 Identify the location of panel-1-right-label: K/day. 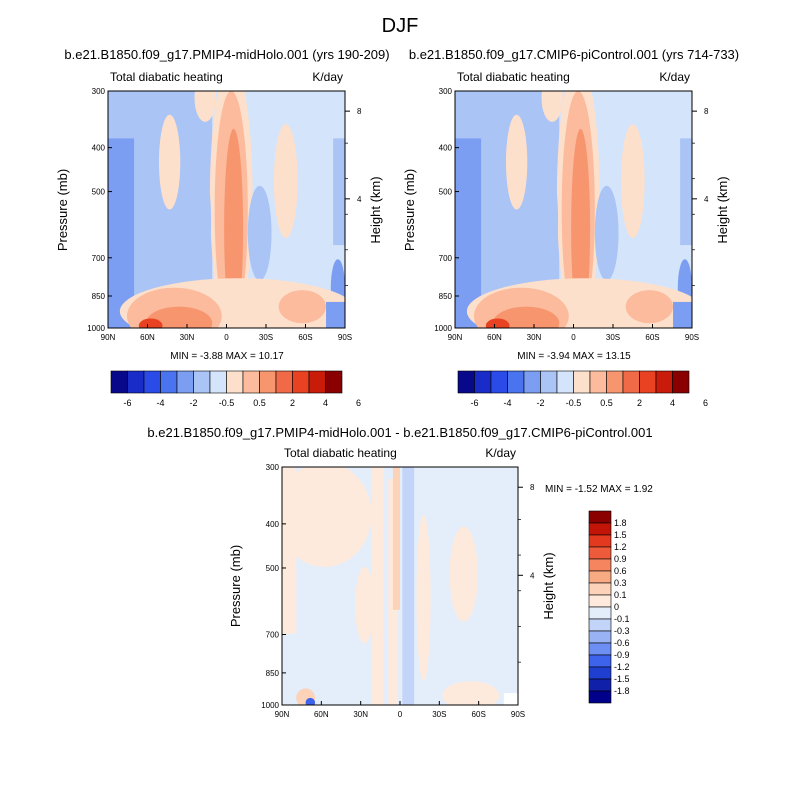
(327, 77).